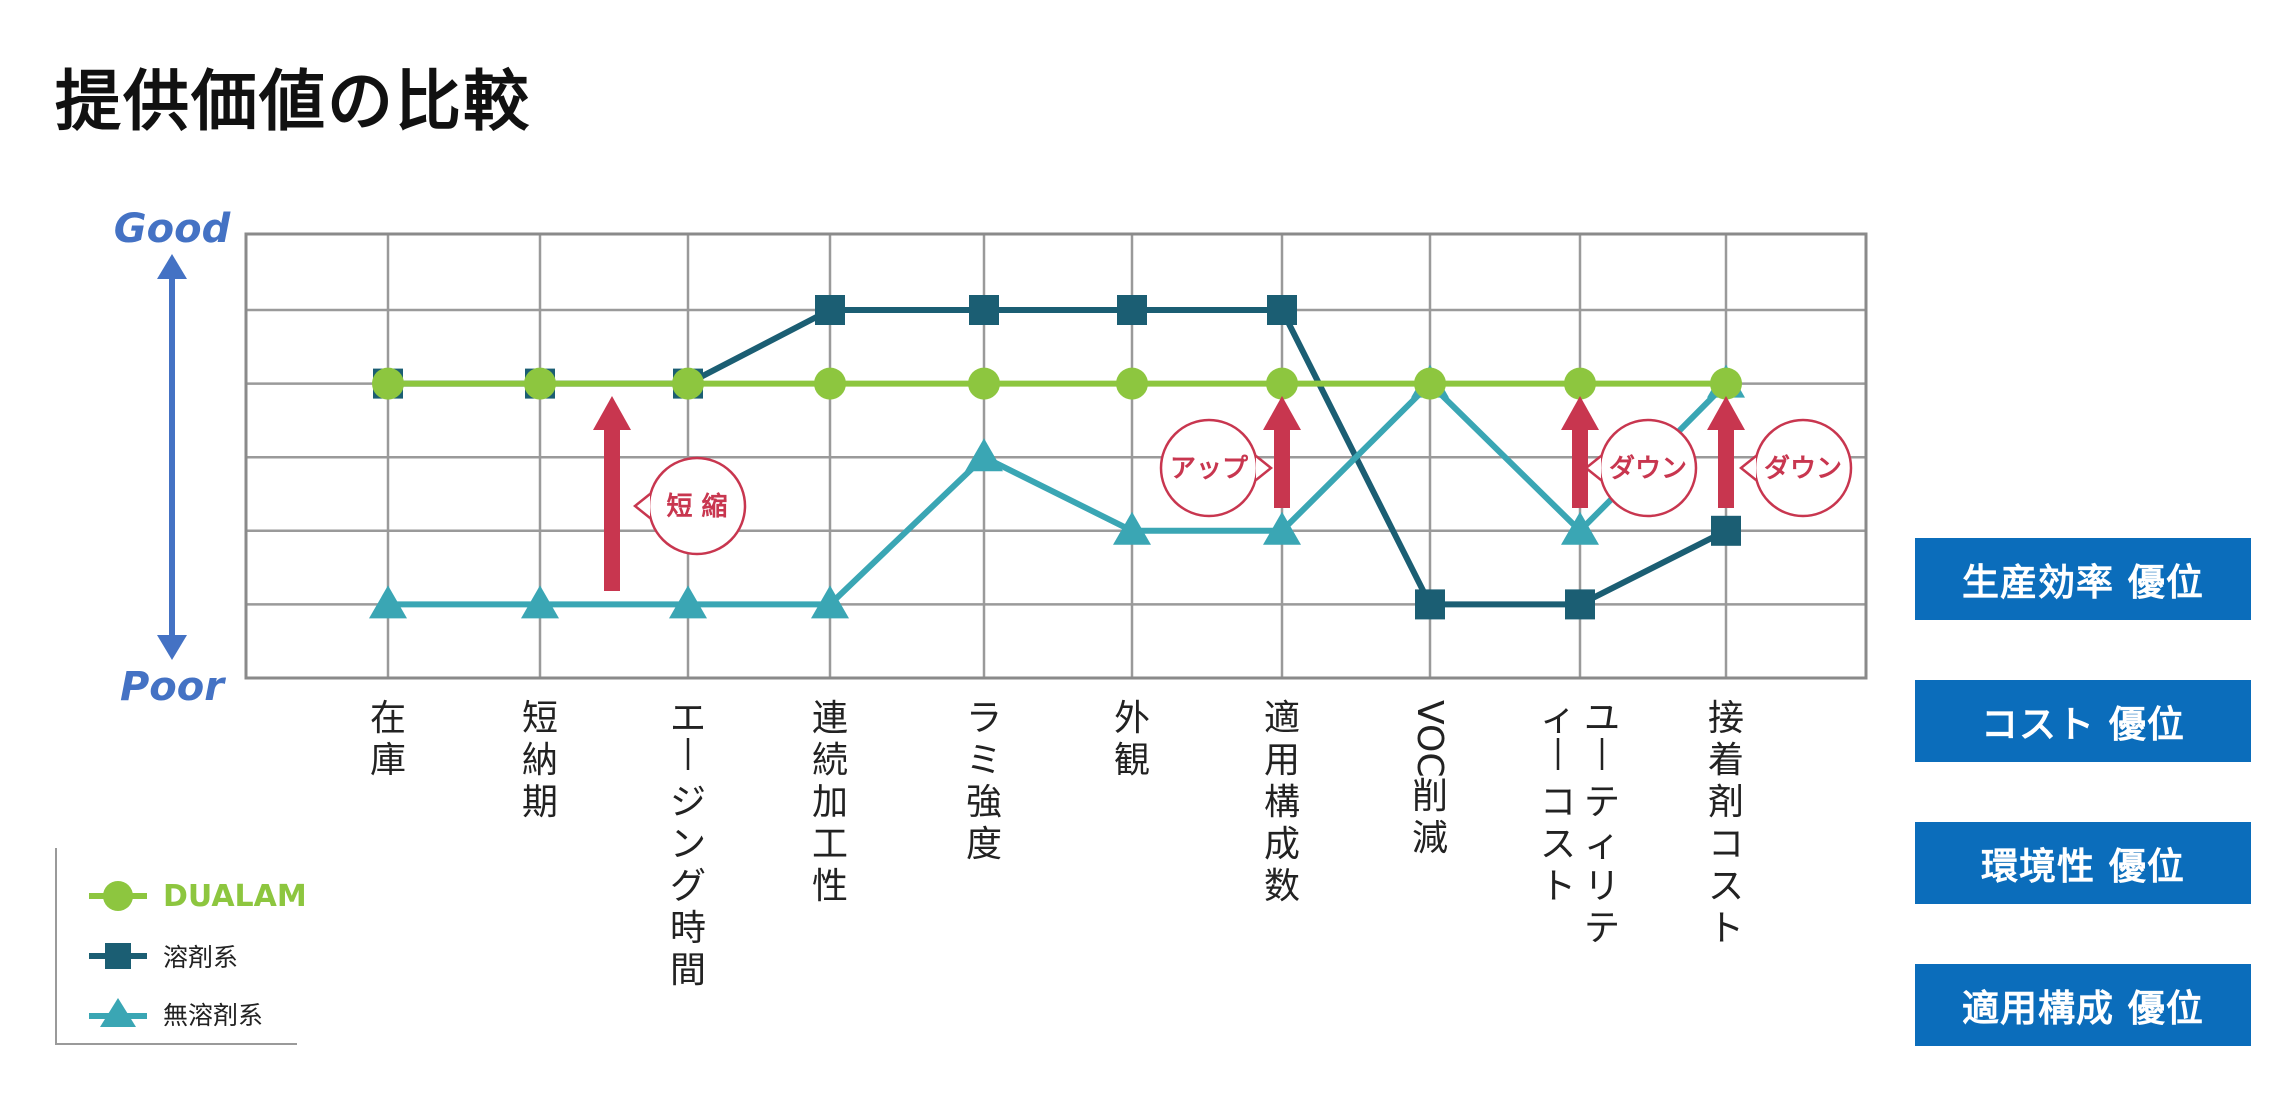 Image resolution: width=2288 pixels, height=1097 pixels. Describe the element at coordinates (830, 844) in the screenshot. I see `category-label-char: 工` at that location.